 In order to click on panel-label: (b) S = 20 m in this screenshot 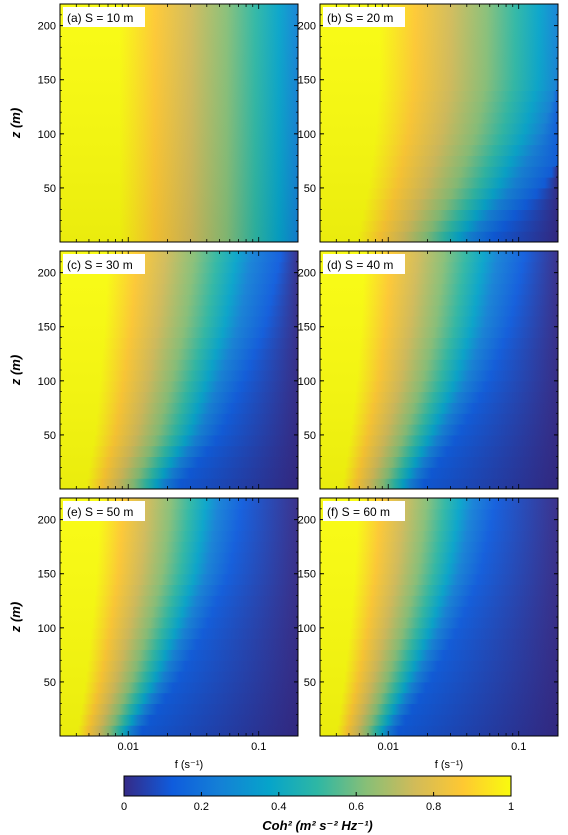, I will do `click(360, 18)`.